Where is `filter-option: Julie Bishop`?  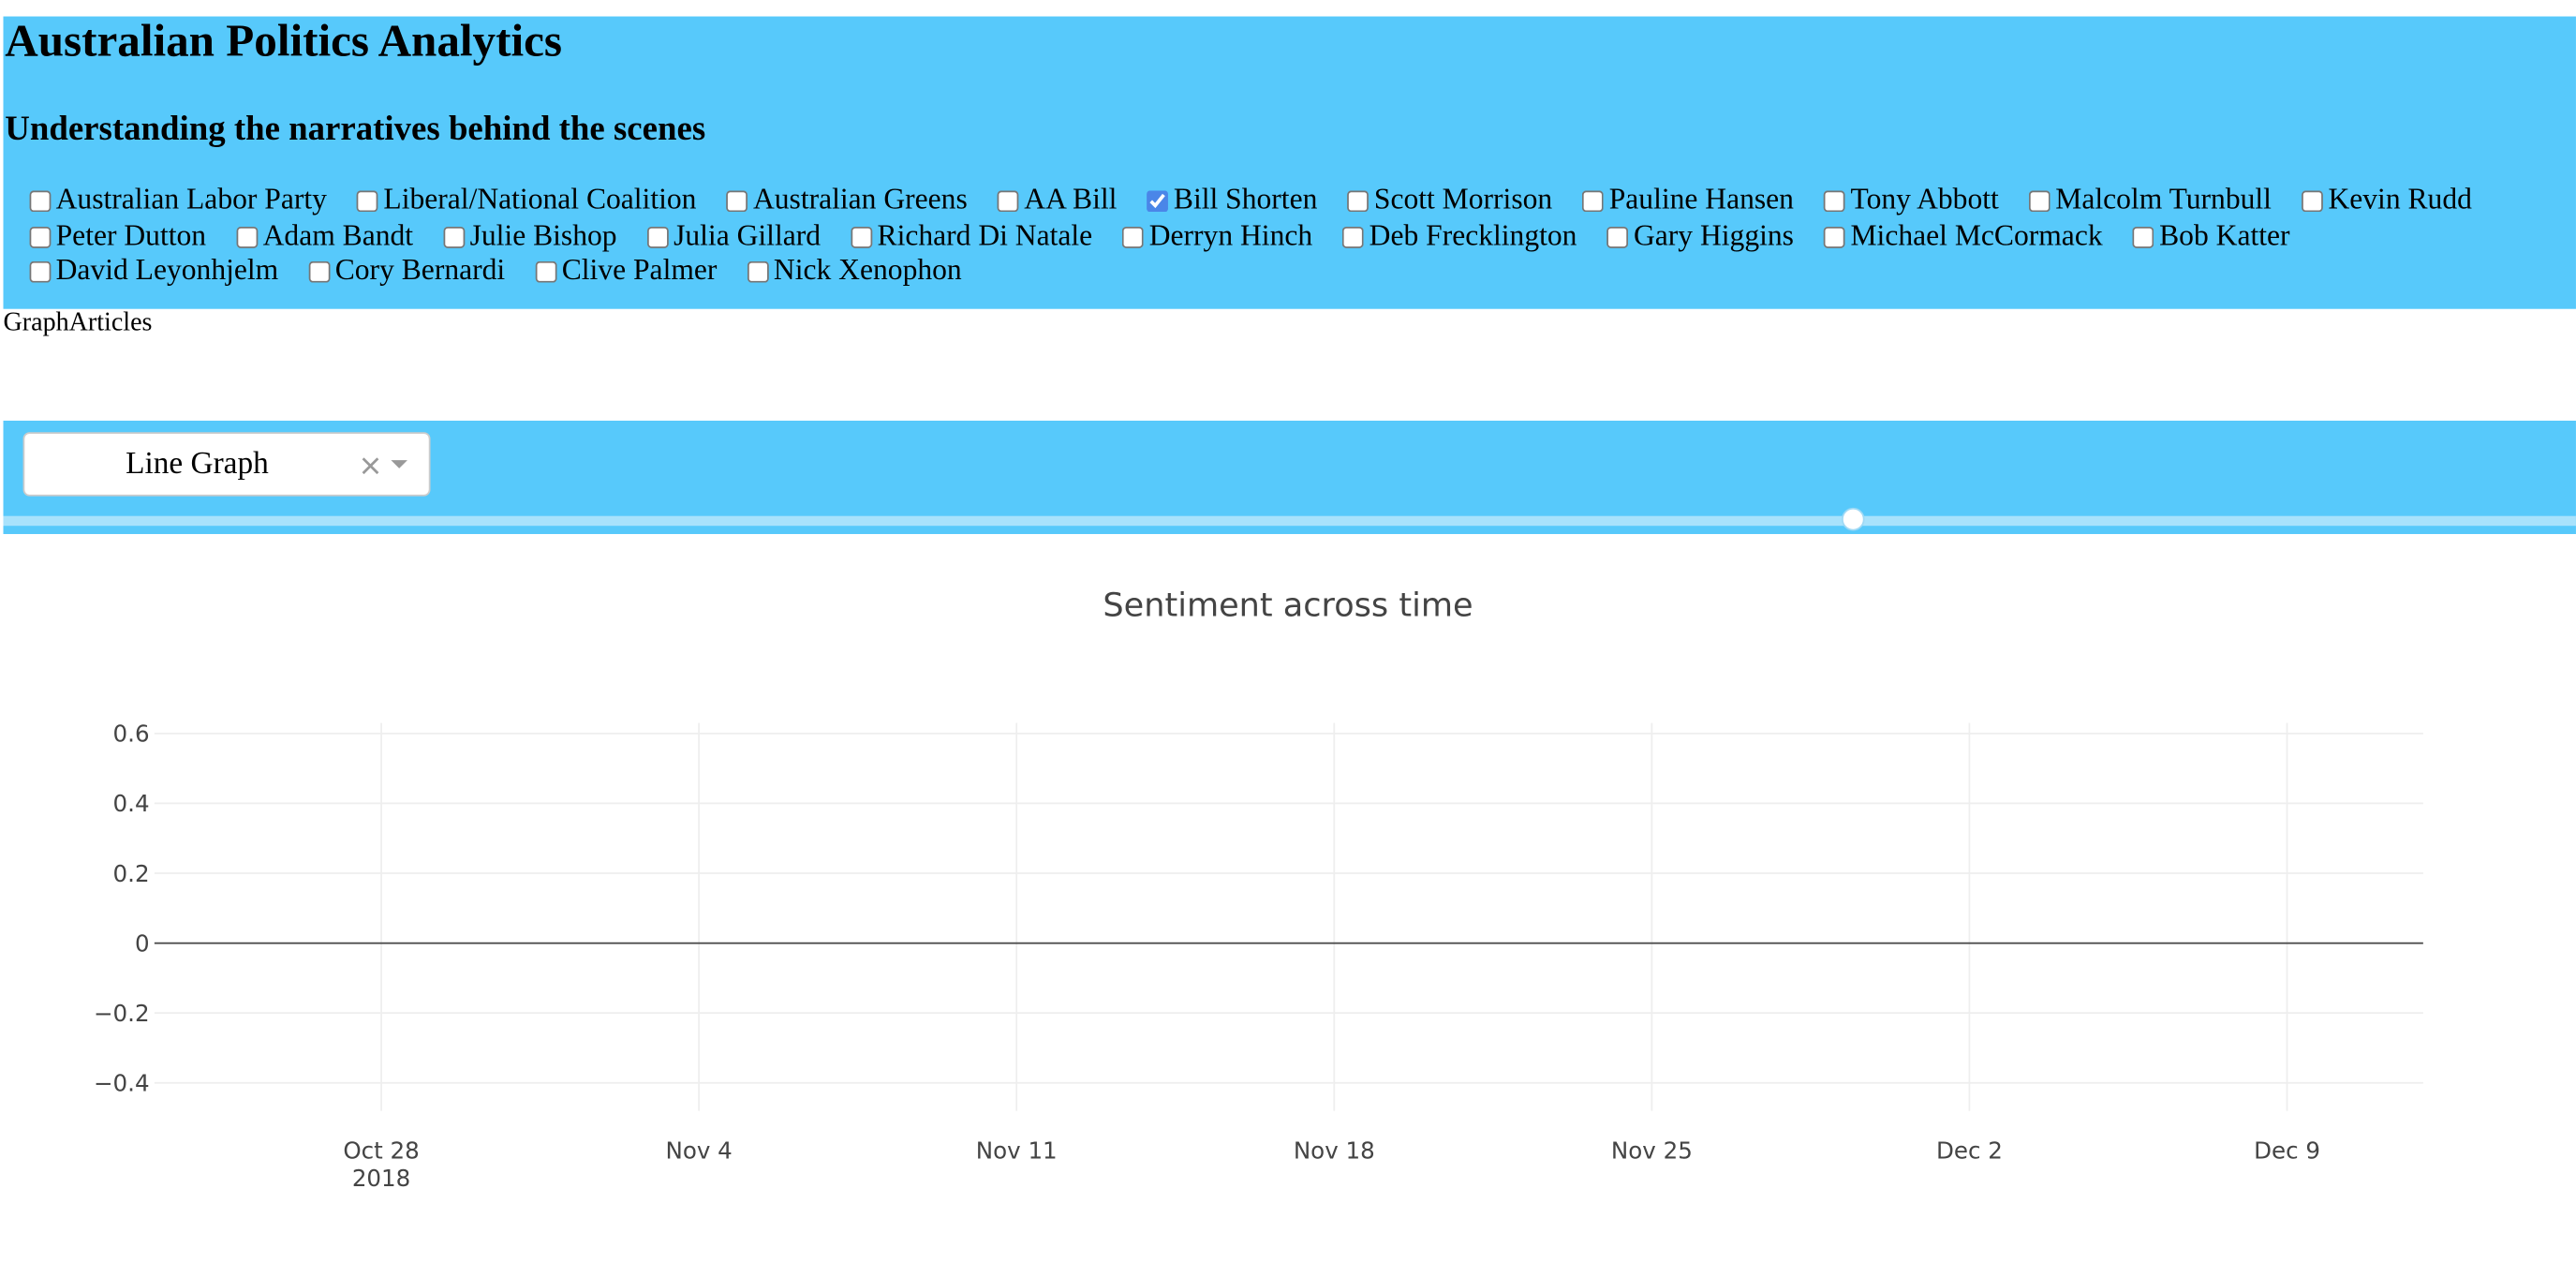
filter-option: Julie Bishop is located at coordinates (525, 234).